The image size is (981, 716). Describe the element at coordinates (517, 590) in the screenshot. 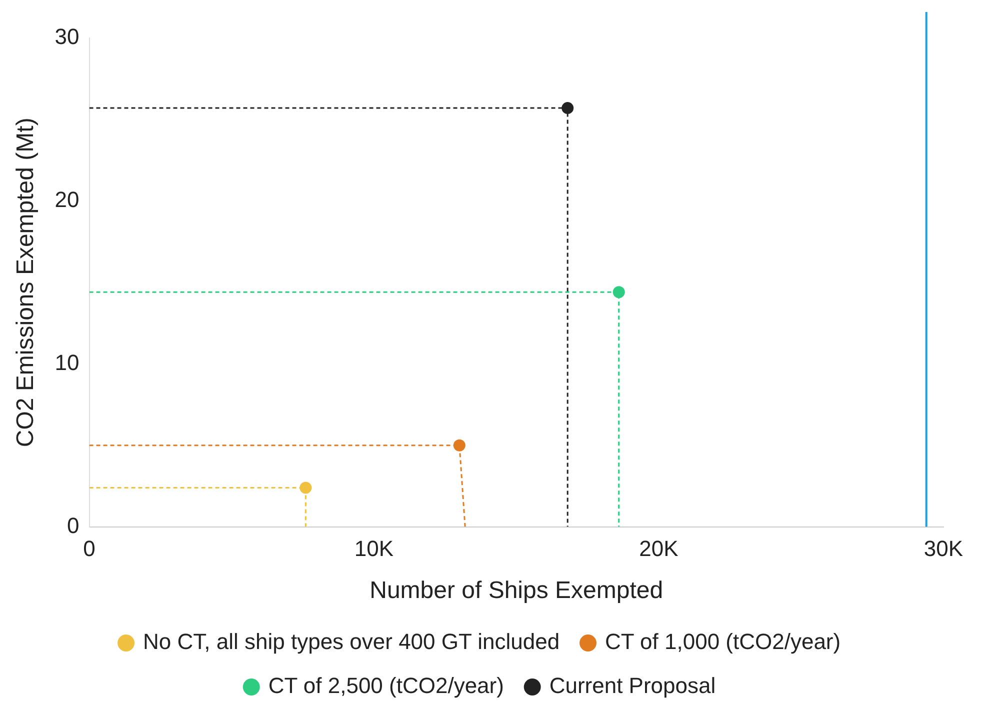

I see `x-axis-title: Number of Ships Exempted` at that location.